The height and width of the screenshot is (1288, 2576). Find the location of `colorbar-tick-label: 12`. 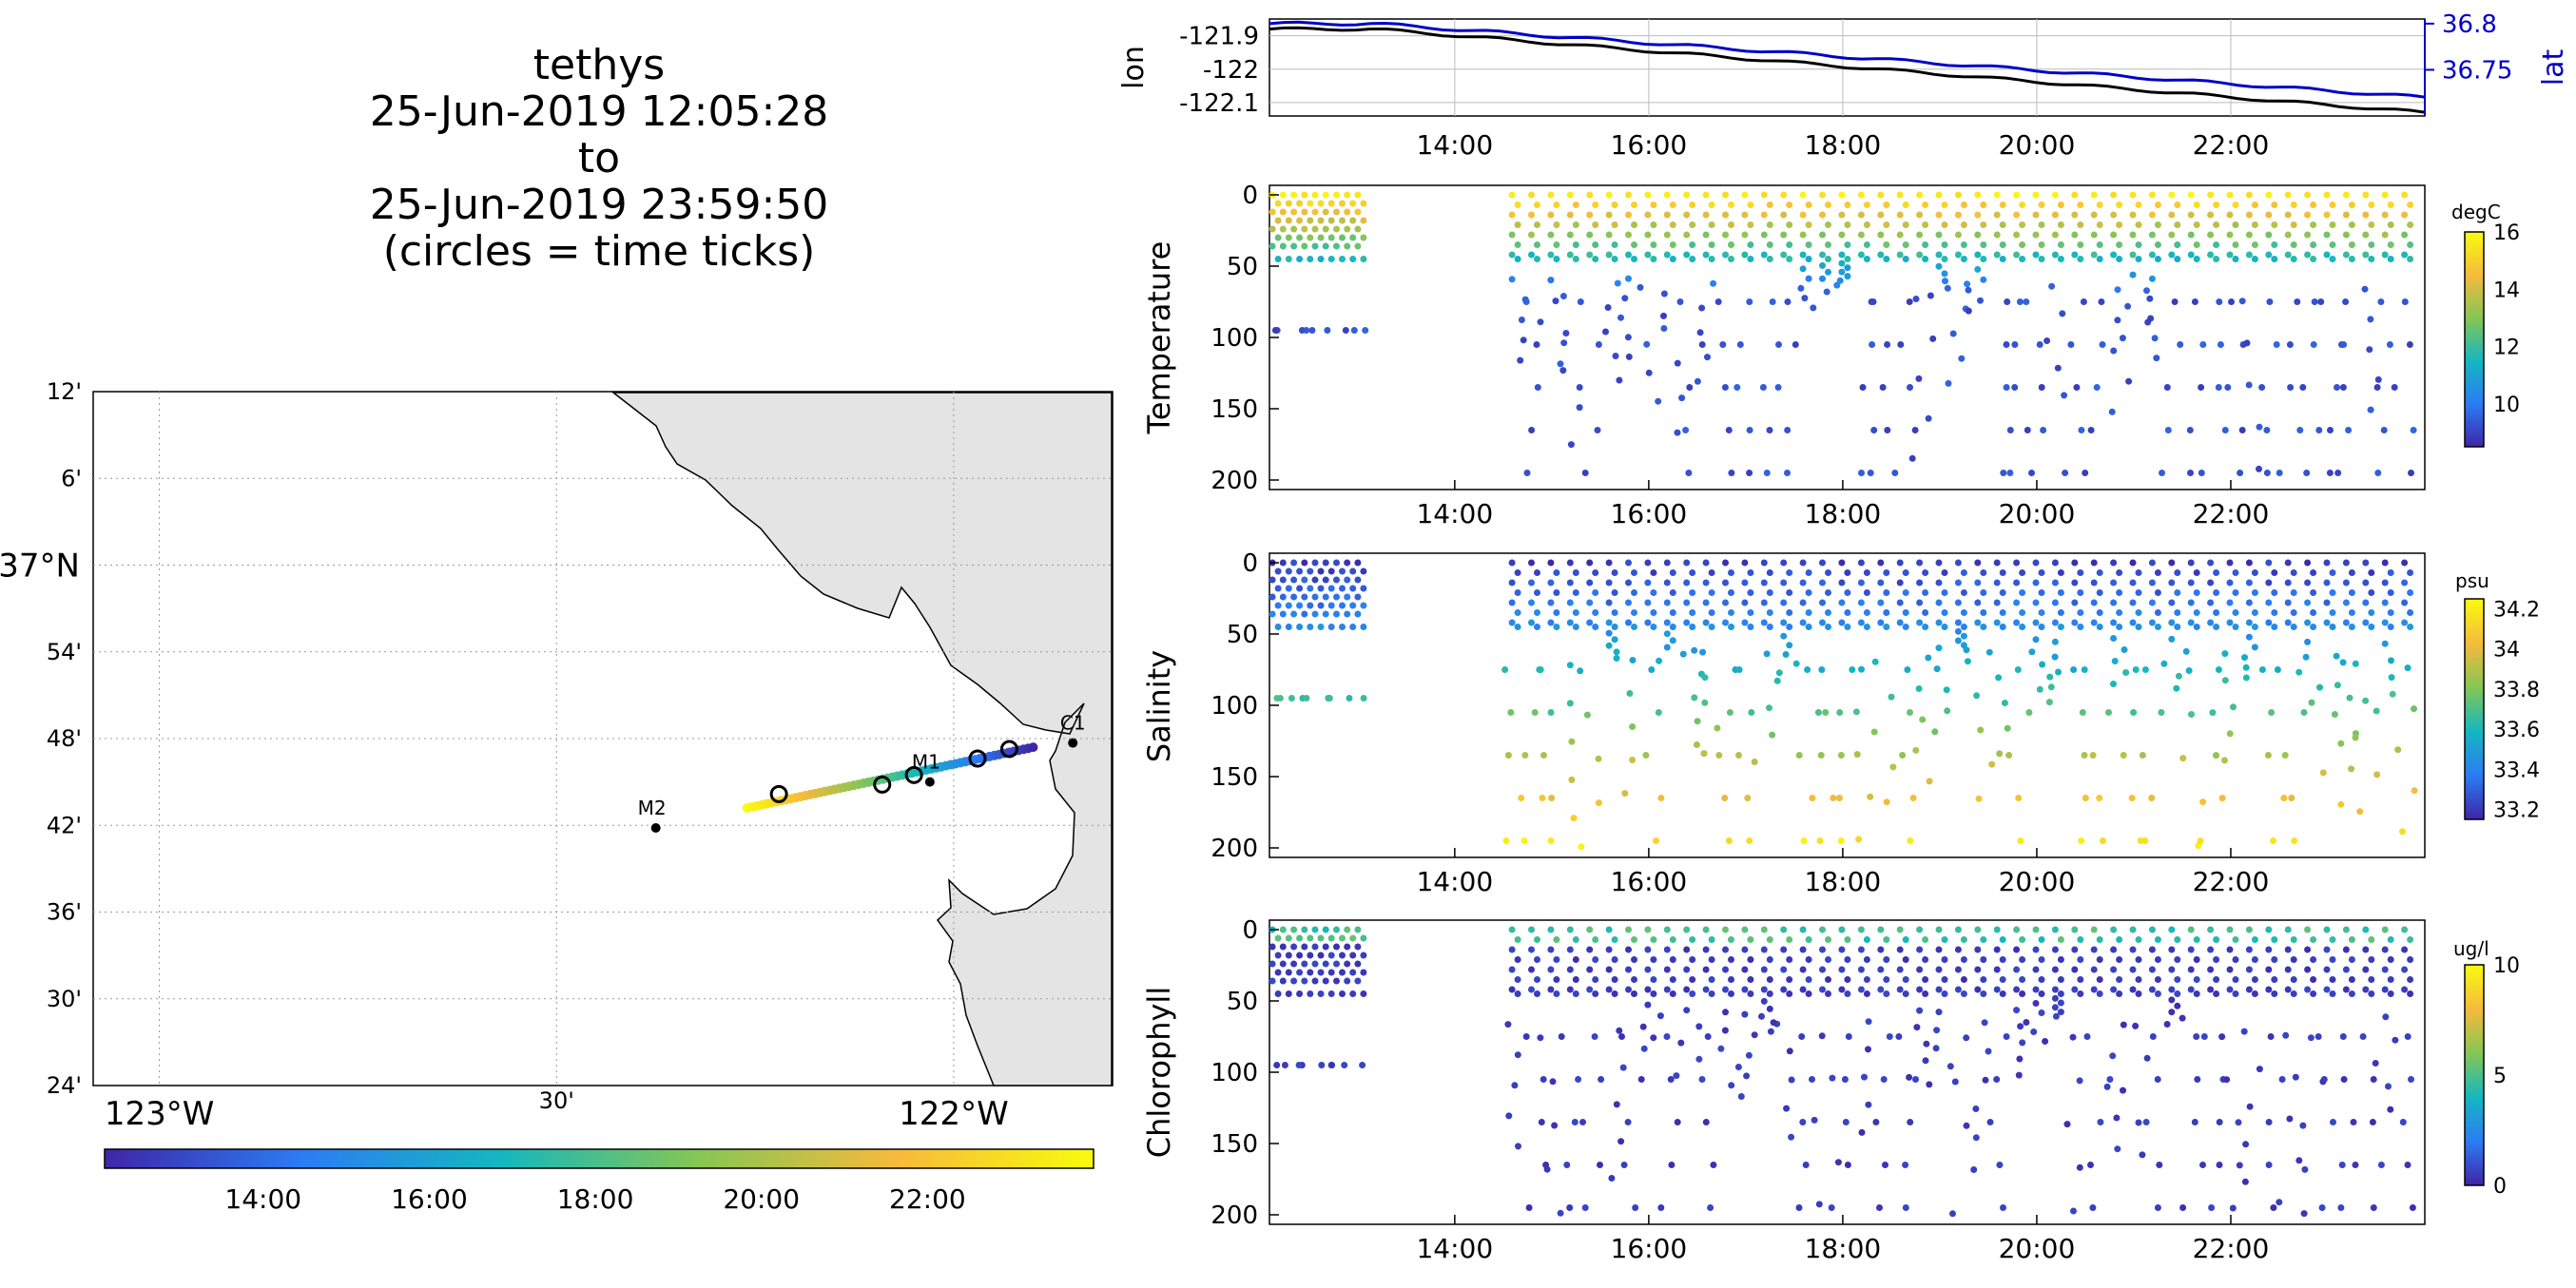

colorbar-tick-label: 12 is located at coordinates (2506, 348).